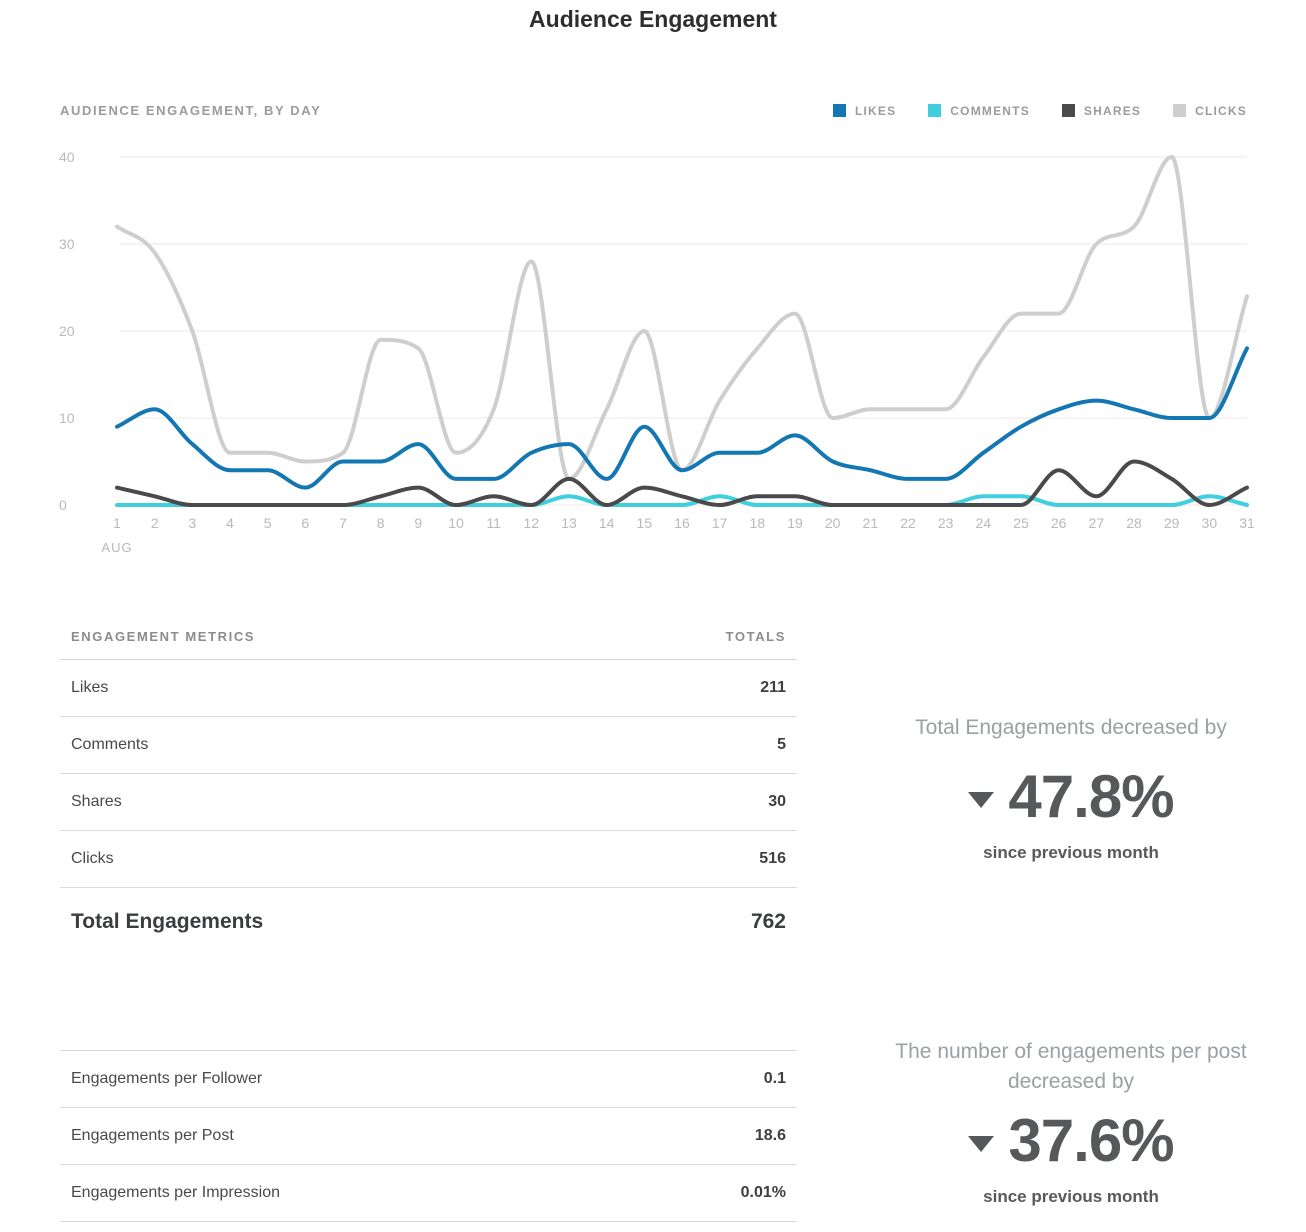 This screenshot has width=1306, height=1232. I want to click on x-tick-label: 23, so click(946, 523).